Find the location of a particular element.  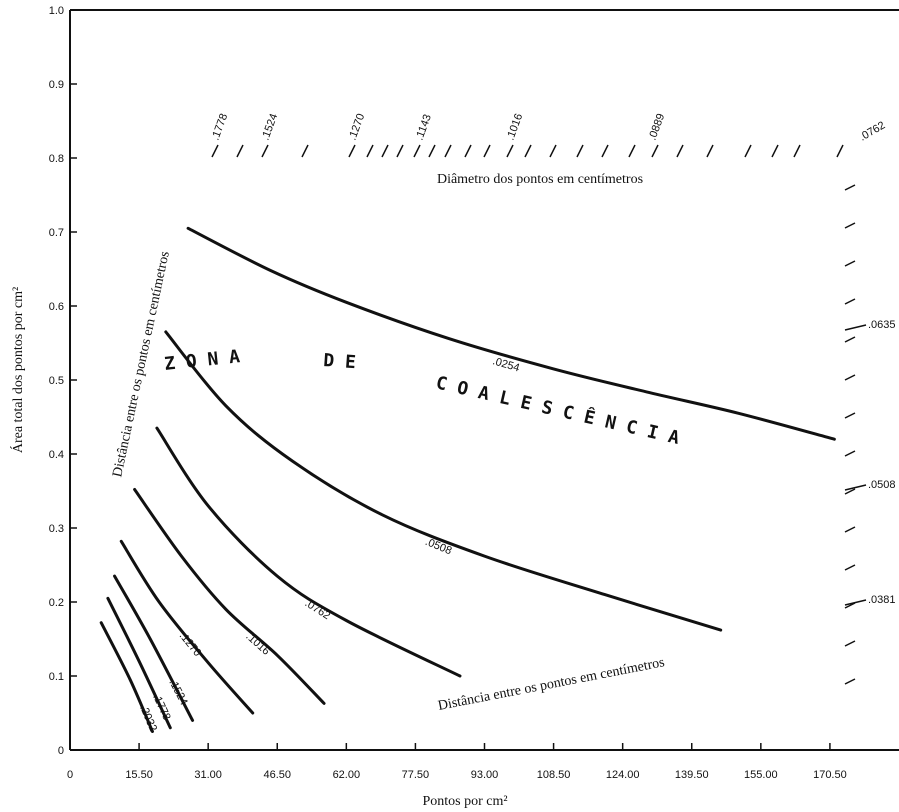

top-scale-label: .1778 is located at coordinates (220, 127).